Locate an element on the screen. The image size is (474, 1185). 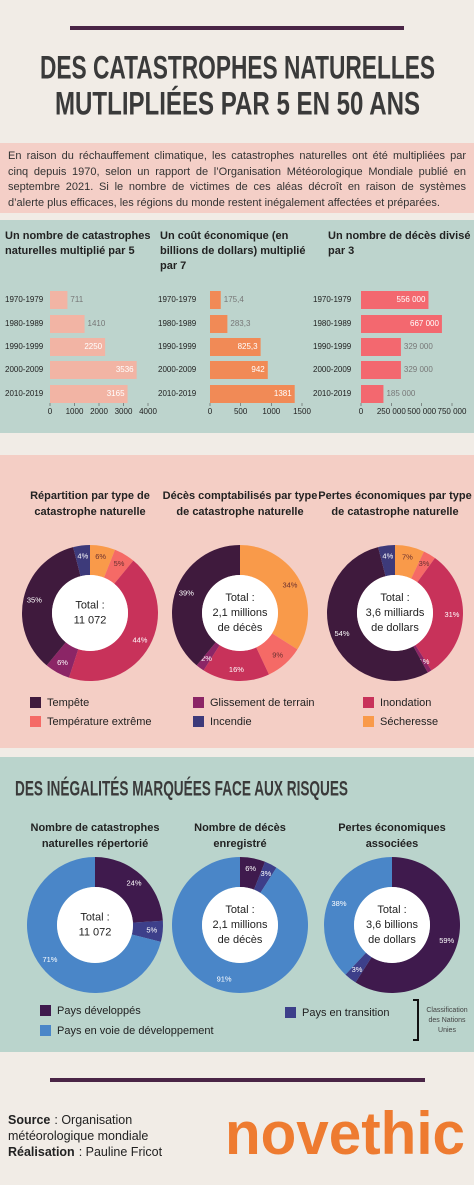
category-label: 2010-2019 is located at coordinates (24, 393).